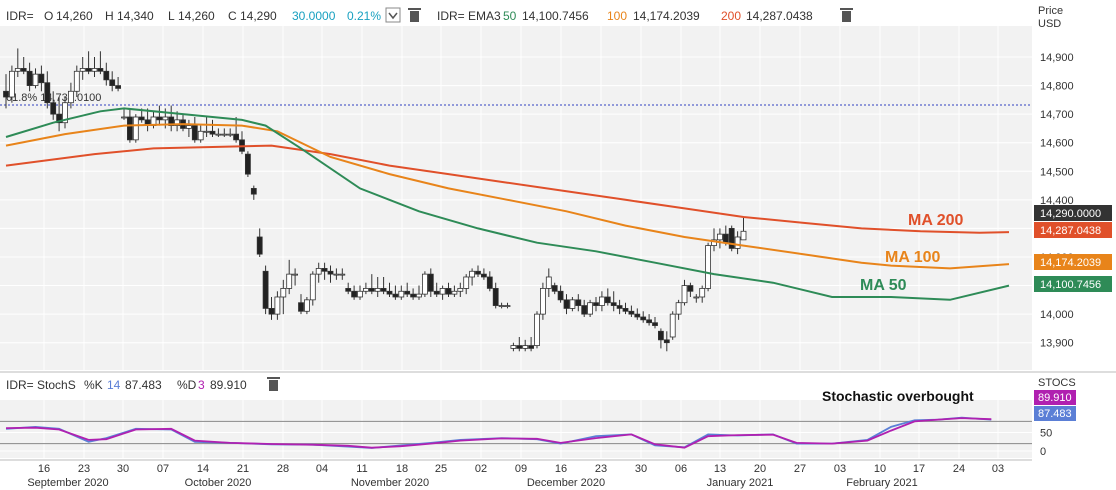 This screenshot has height=490, width=1116. I want to click on price-tick-label: 14,000, so click(1057, 315).